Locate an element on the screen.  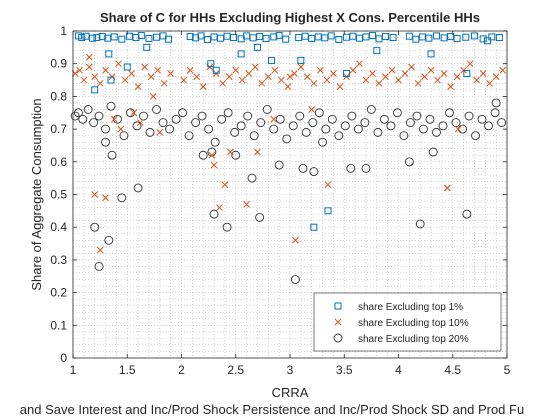
y-tick-label: 0.1 is located at coordinates (58, 325).